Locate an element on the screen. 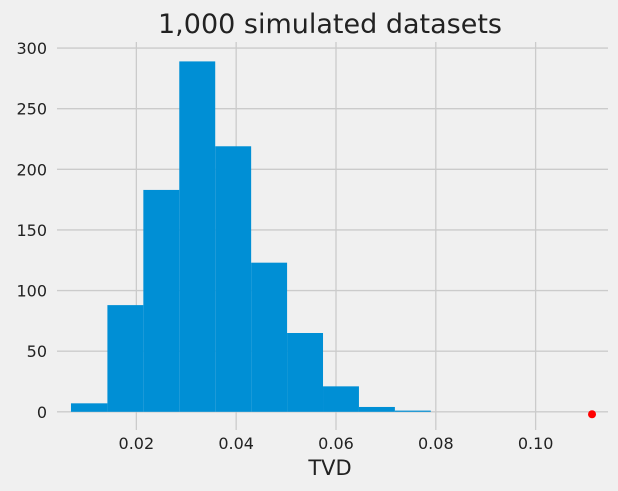 Image resolution: width=618 pixels, height=491 pixels. y-tick-label: 150 is located at coordinates (31, 230).